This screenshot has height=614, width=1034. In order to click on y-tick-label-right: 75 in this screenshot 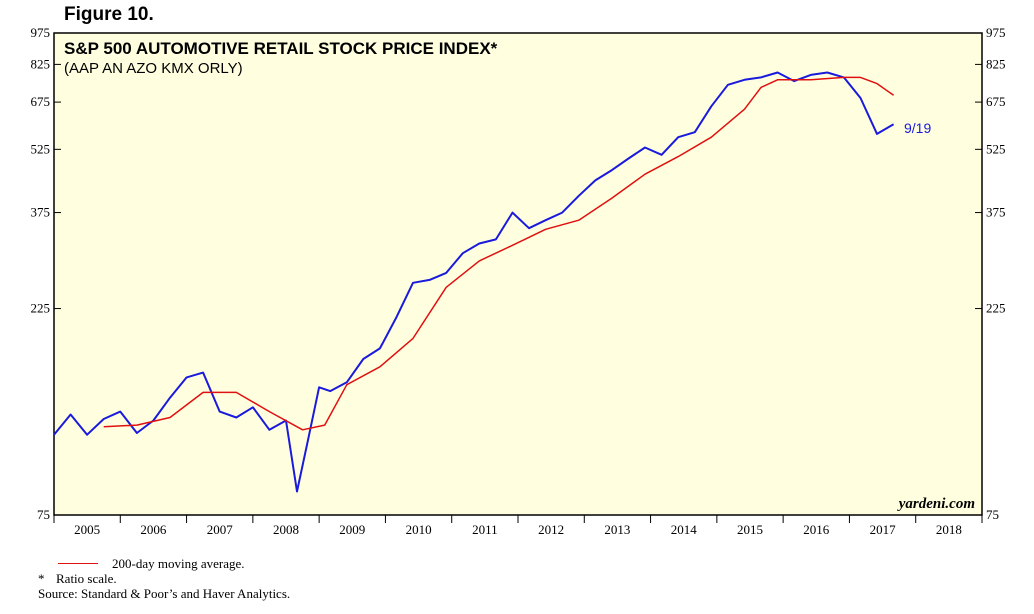, I will do `click(992, 514)`.